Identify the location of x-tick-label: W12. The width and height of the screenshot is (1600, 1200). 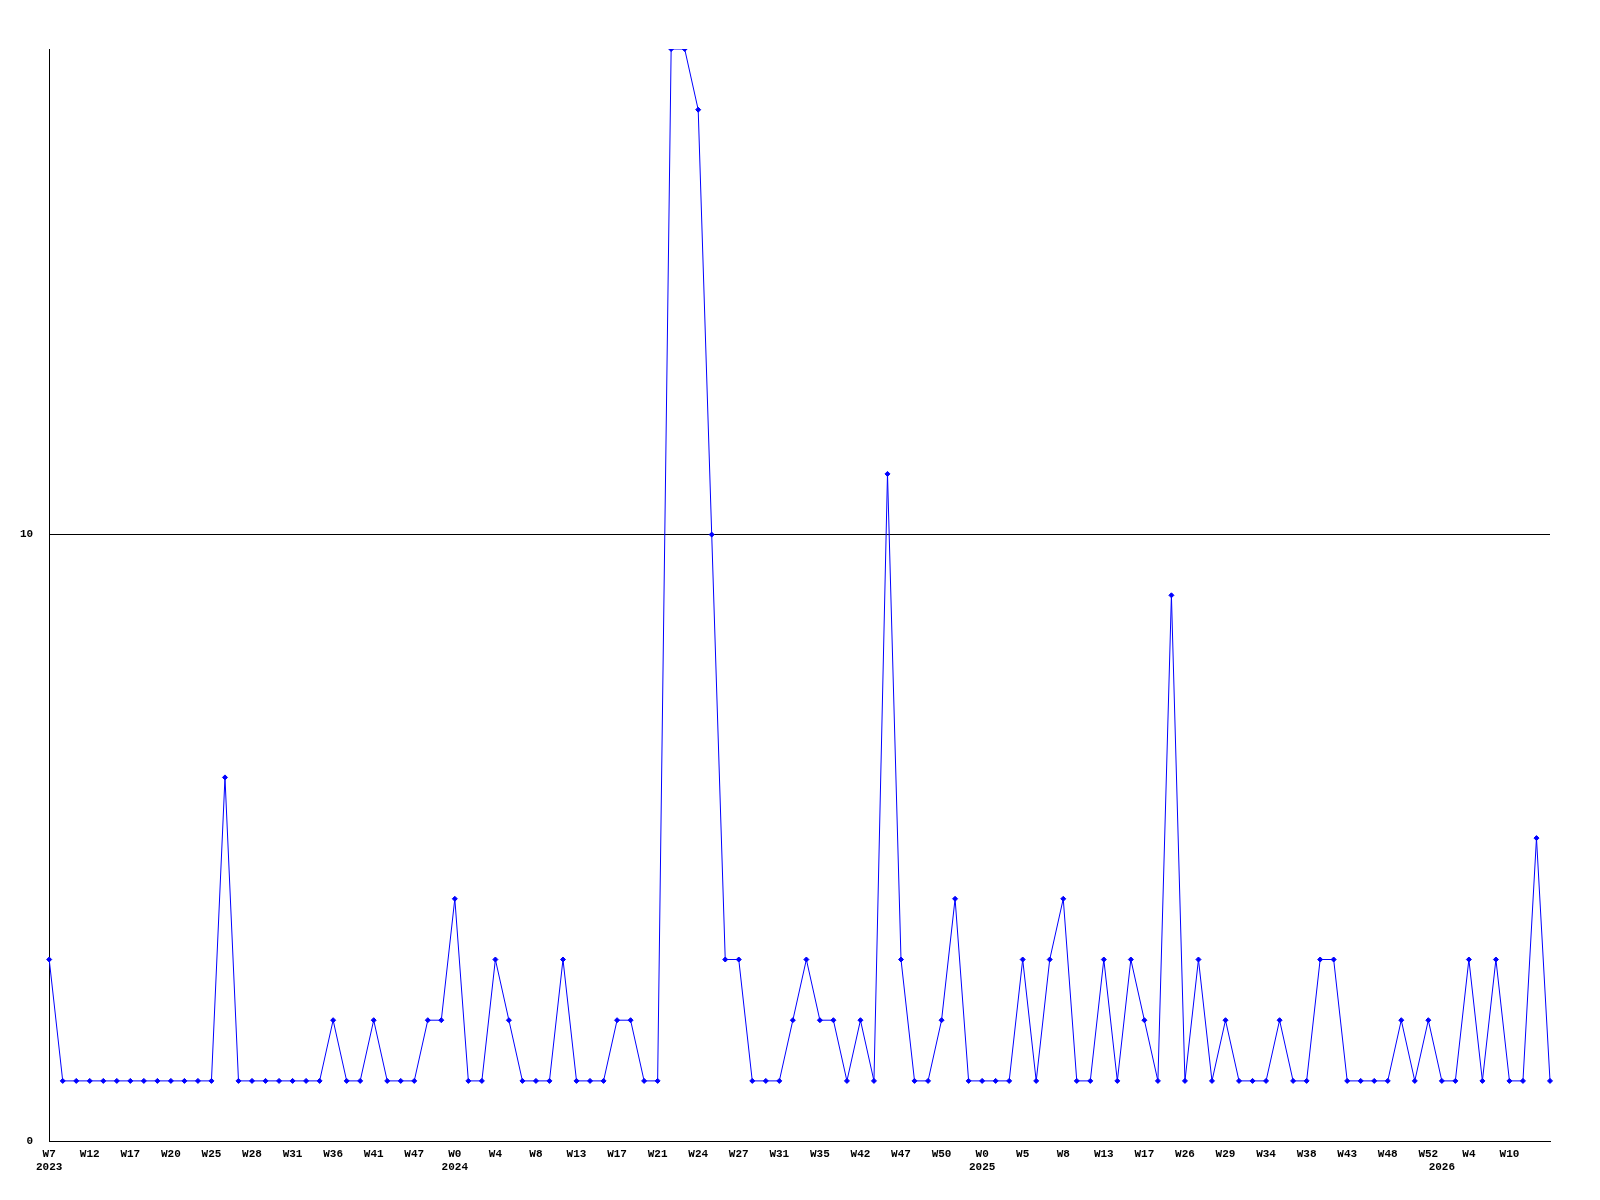
(89, 1153).